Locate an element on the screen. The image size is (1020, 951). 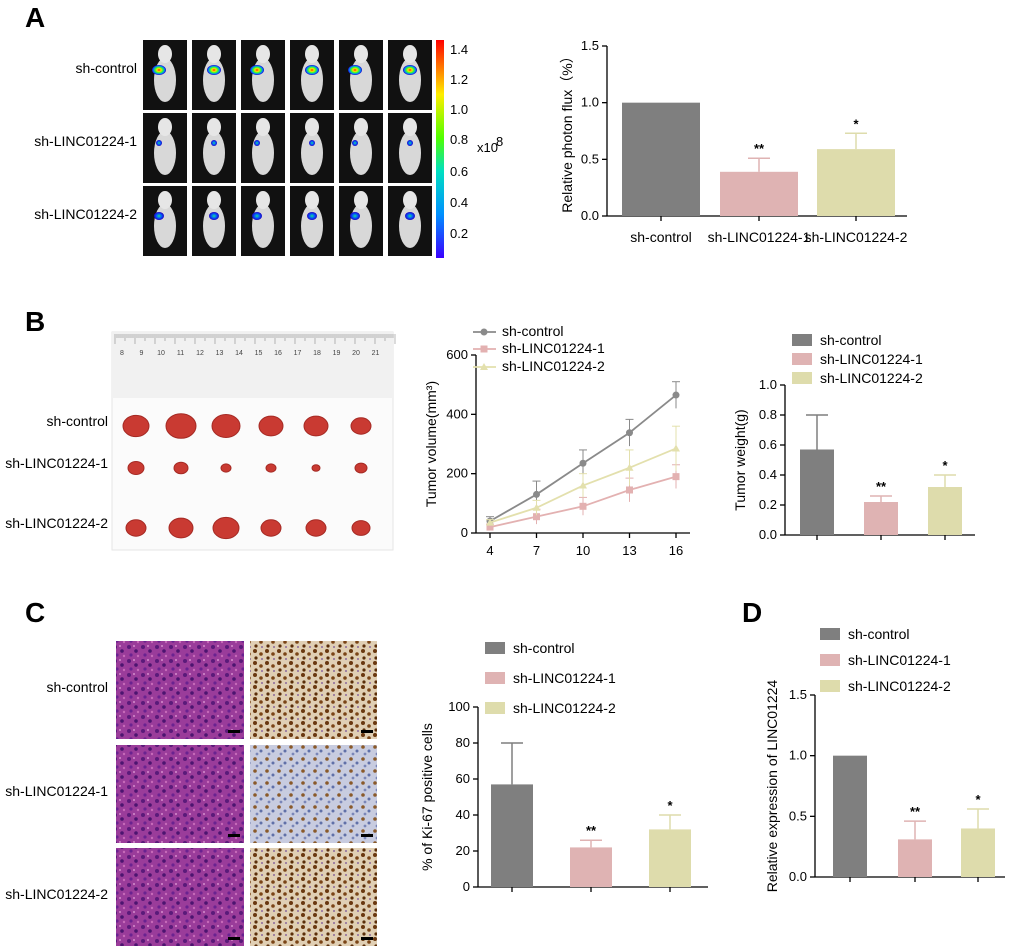
y-tick-label: 0.5 is located at coordinates (798, 815).